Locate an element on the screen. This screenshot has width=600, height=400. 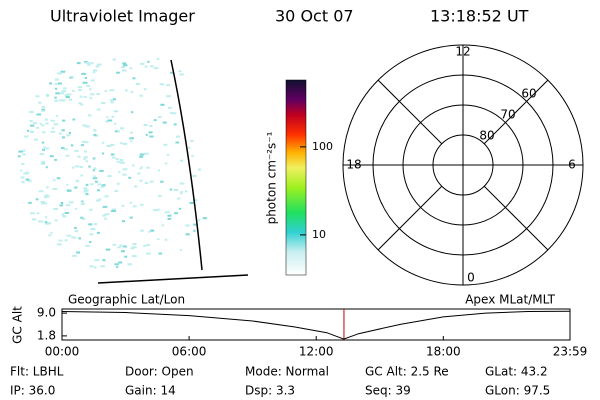
y-axis-title: GC Alt is located at coordinates (18, 325).